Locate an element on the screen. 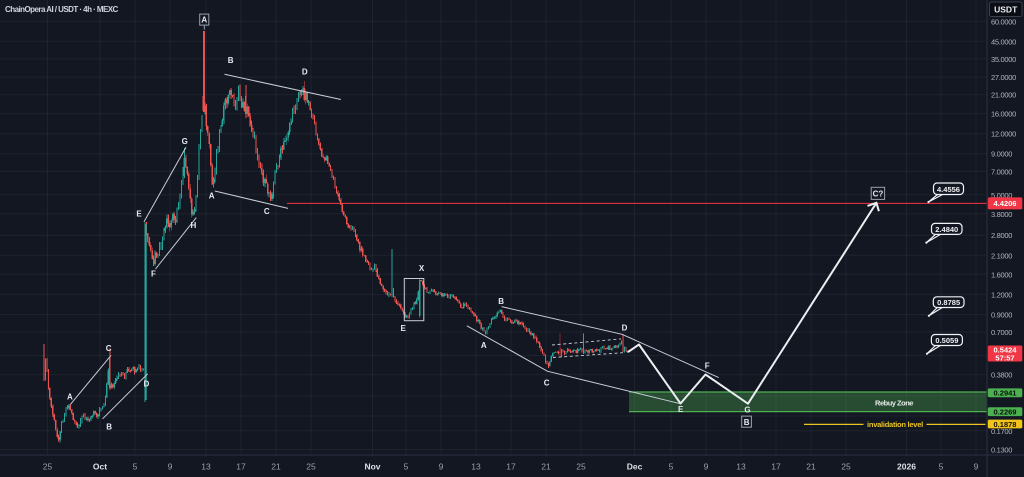 This screenshot has width=1024, height=477. svg-text: 0.9000 is located at coordinates (1001, 315).